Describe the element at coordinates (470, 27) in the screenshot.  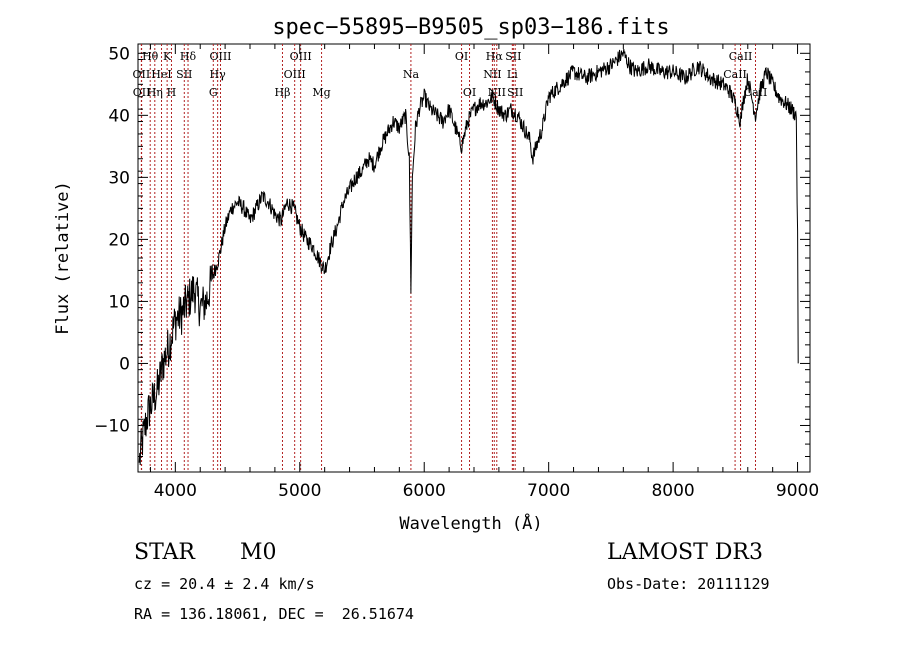
I see `chart-title: spec−55895−B9505_sp03−186.fits` at that location.